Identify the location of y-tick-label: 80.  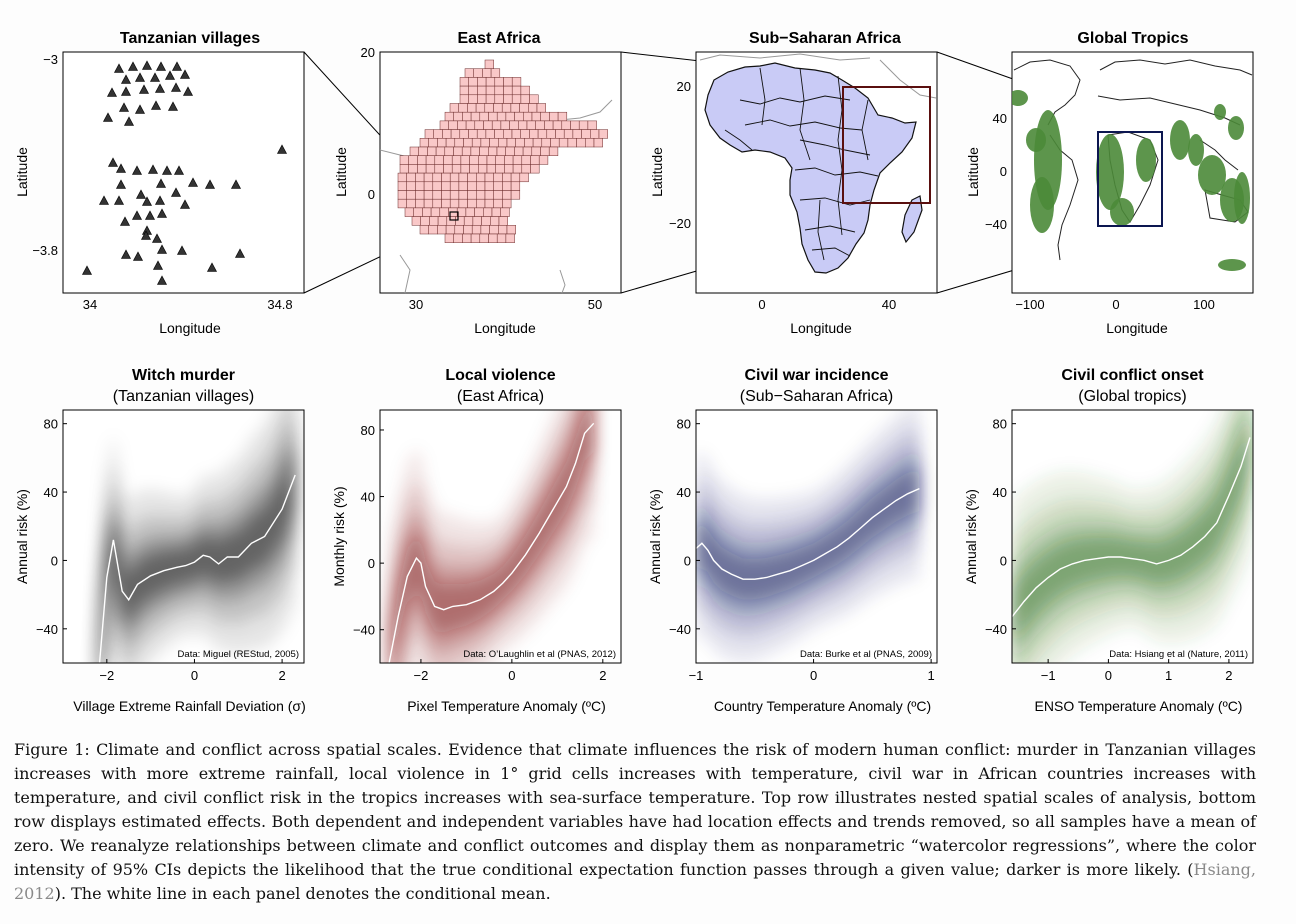
(684, 424).